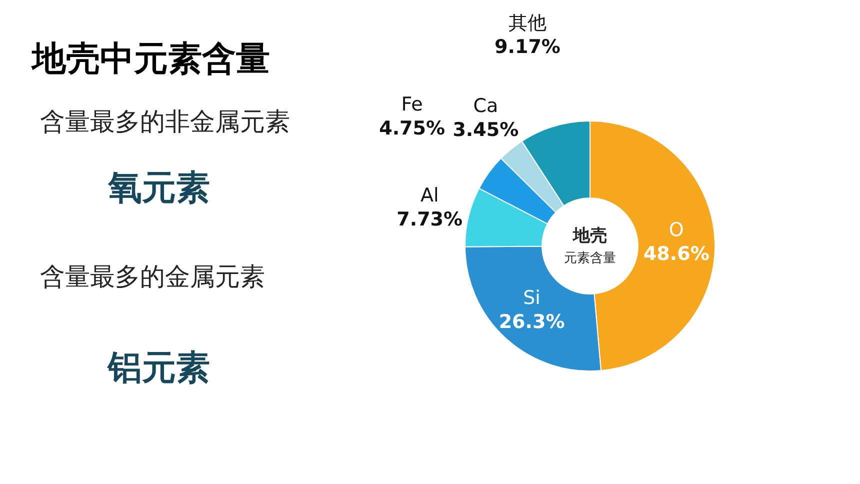  What do you see at coordinates (412, 105) in the screenshot?
I see `slice-label: Fe` at bounding box center [412, 105].